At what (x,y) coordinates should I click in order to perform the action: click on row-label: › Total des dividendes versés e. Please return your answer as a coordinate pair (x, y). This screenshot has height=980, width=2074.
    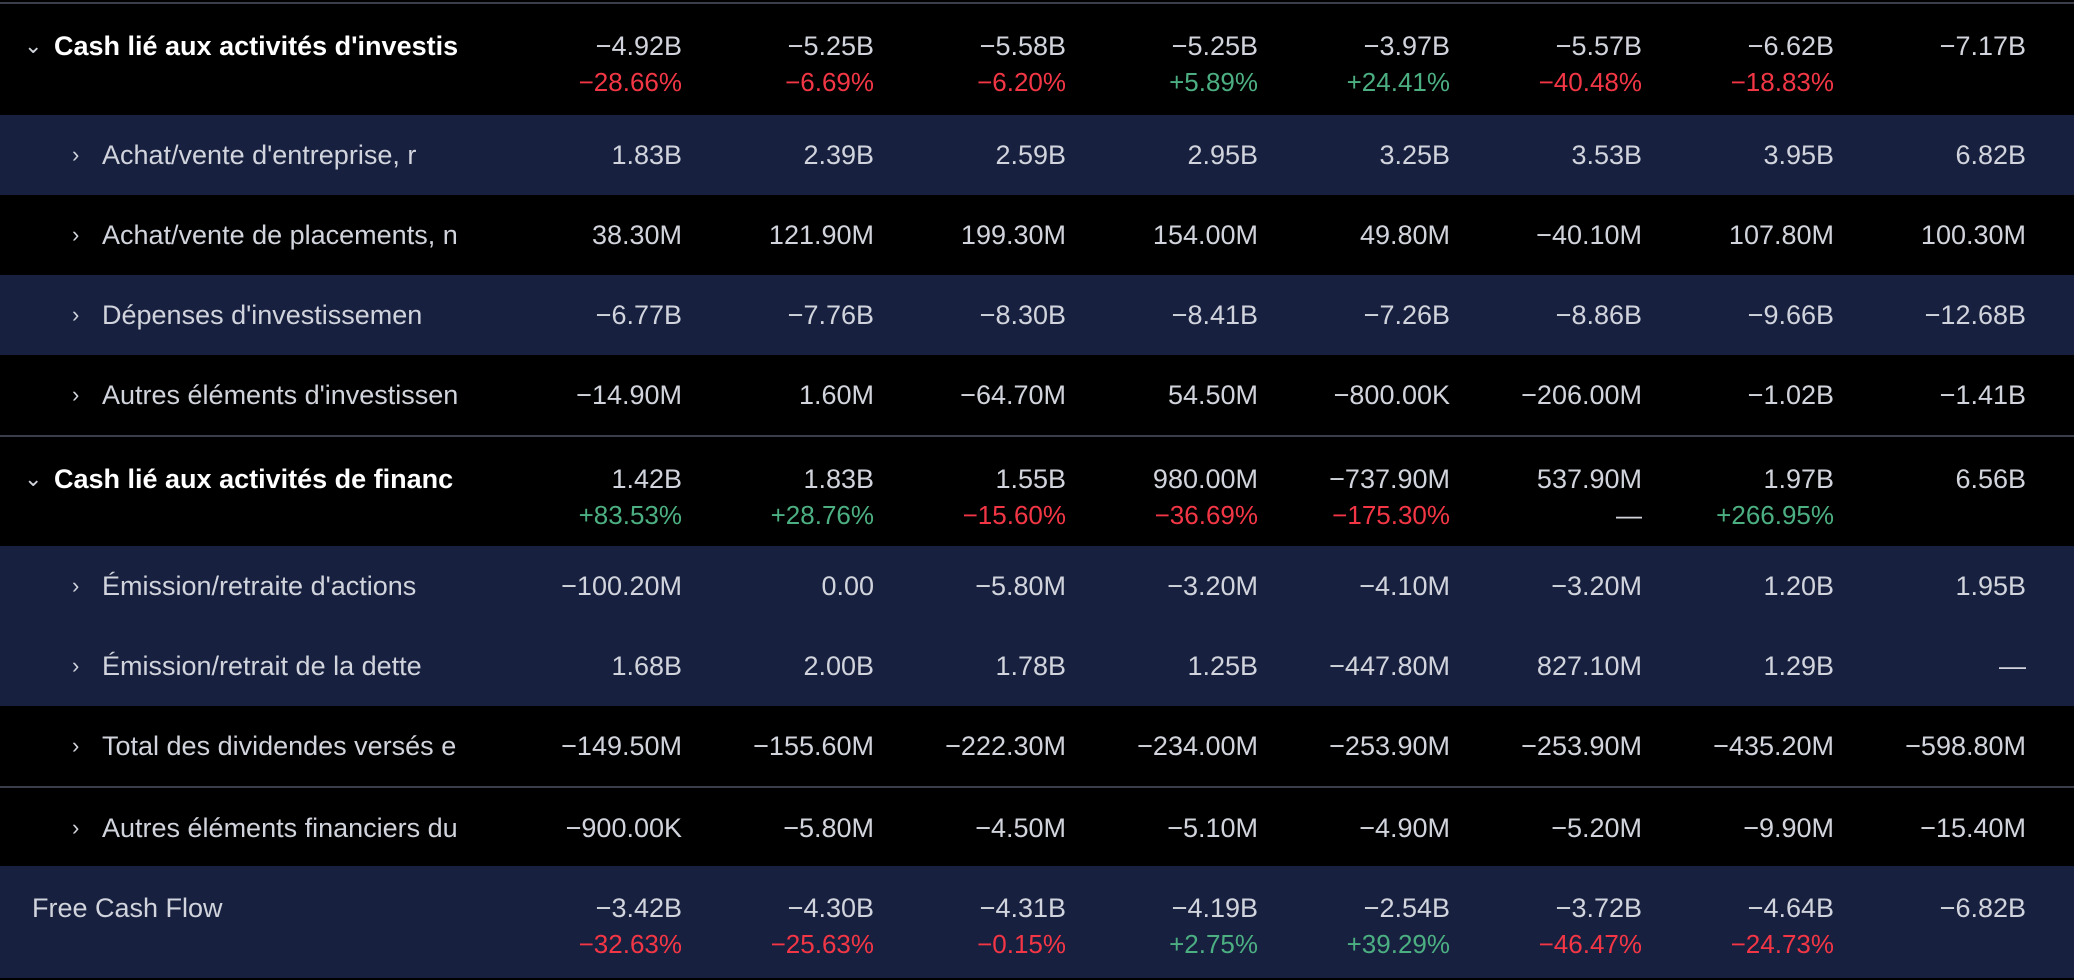
    Looking at the image, I should click on (281, 746).